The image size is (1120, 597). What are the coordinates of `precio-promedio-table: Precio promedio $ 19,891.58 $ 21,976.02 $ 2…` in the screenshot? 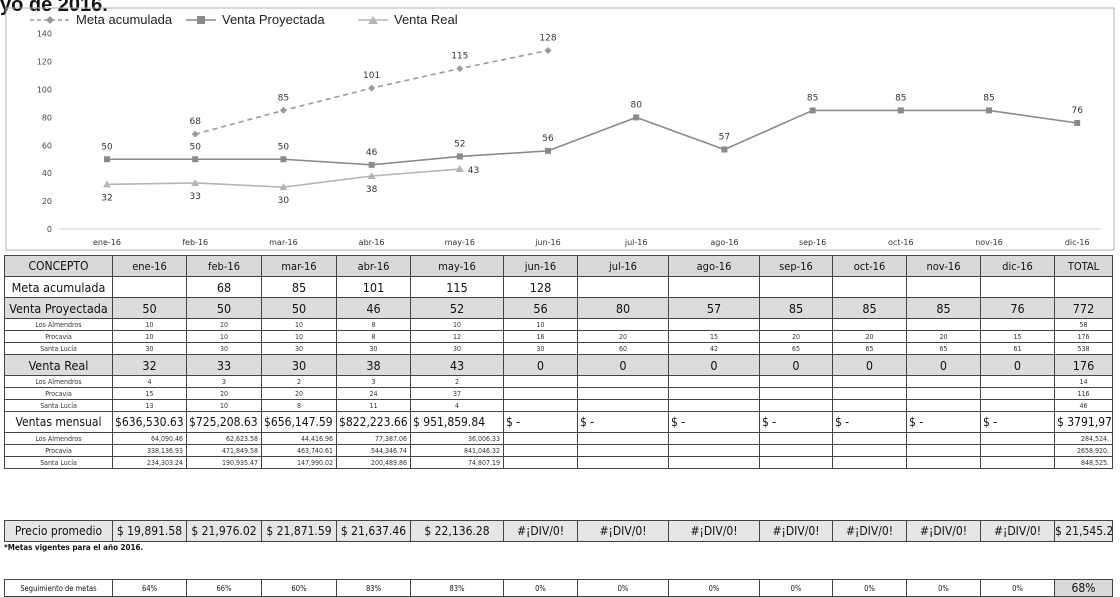 It's located at (558, 531).